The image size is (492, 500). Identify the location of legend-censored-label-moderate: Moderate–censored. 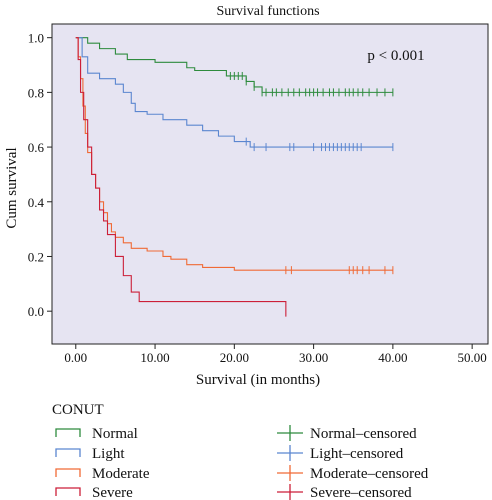
(369, 474).